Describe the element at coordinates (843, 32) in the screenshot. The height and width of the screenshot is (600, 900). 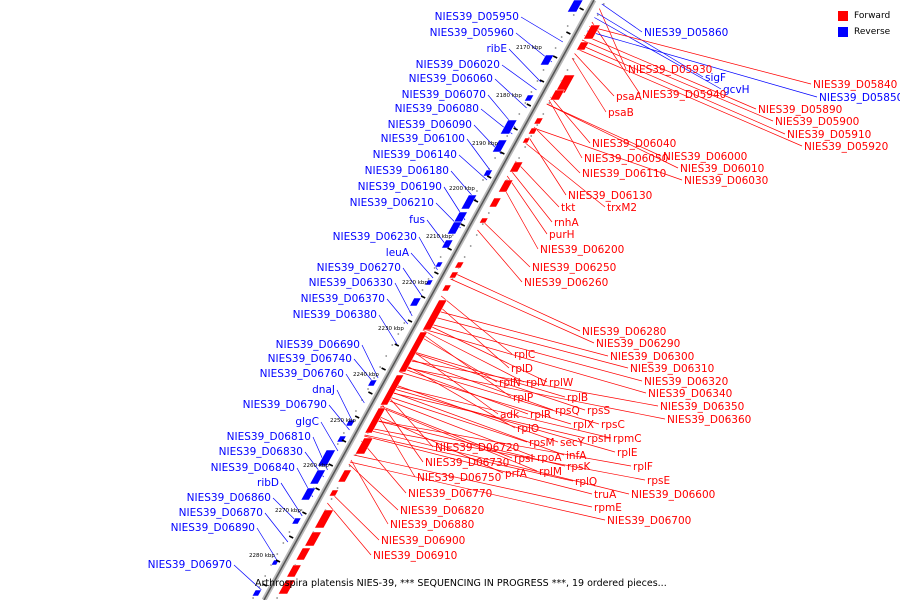
I see `reverse-swatch` at that location.